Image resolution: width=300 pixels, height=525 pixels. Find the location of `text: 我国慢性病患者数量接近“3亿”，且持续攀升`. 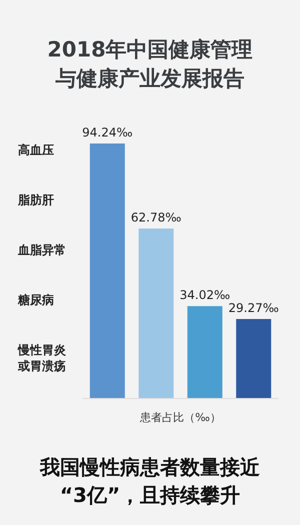

text: 我国慢性病患者数量接近“3亿”，且持续攀升 is located at coordinates (149, 481).